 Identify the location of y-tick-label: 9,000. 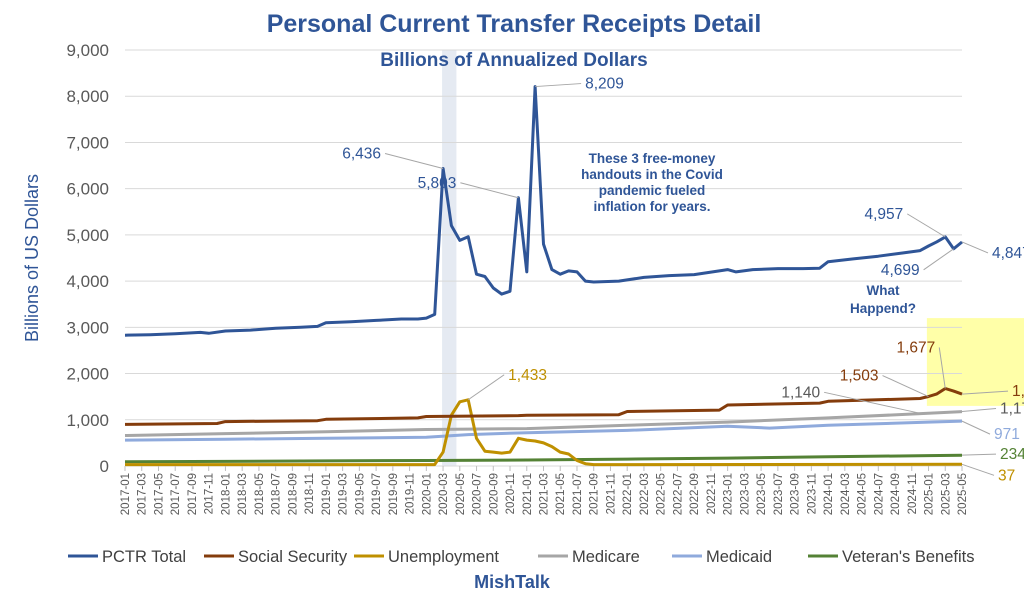
(87, 50).